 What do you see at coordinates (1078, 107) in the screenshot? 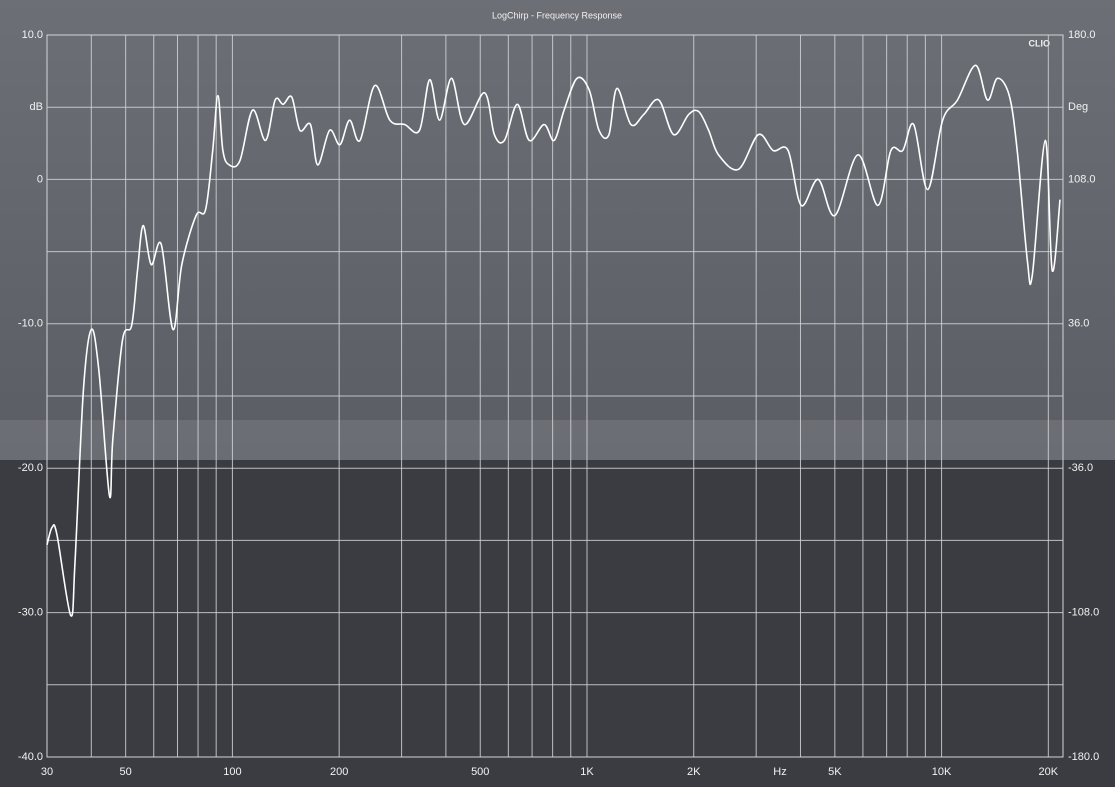
I see `y2-tick-label: Deg` at bounding box center [1078, 107].